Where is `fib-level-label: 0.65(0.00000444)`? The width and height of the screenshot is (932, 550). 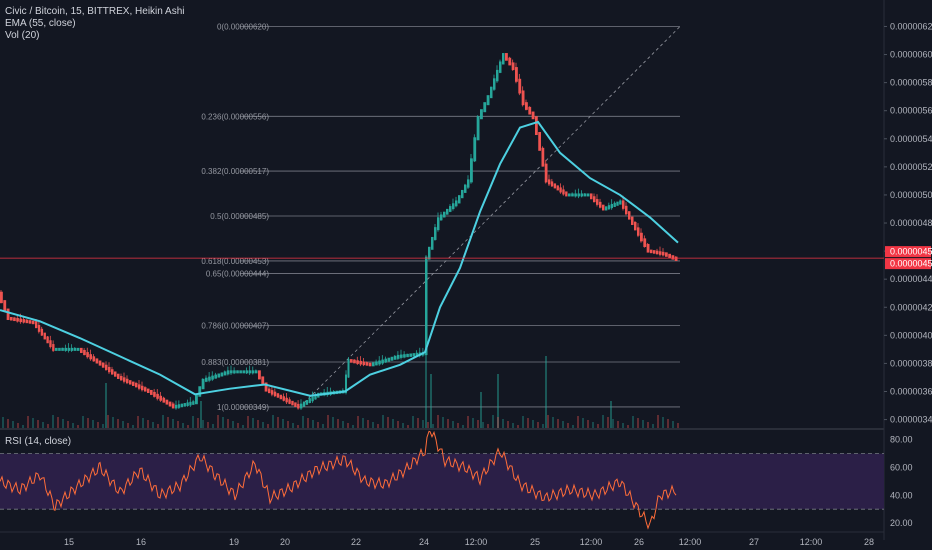
fib-level-label: 0.65(0.00000444) is located at coordinates (238, 274).